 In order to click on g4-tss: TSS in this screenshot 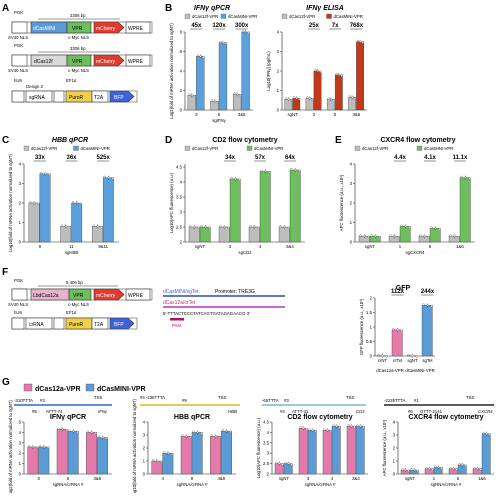, I will do `click(470, 397)`.